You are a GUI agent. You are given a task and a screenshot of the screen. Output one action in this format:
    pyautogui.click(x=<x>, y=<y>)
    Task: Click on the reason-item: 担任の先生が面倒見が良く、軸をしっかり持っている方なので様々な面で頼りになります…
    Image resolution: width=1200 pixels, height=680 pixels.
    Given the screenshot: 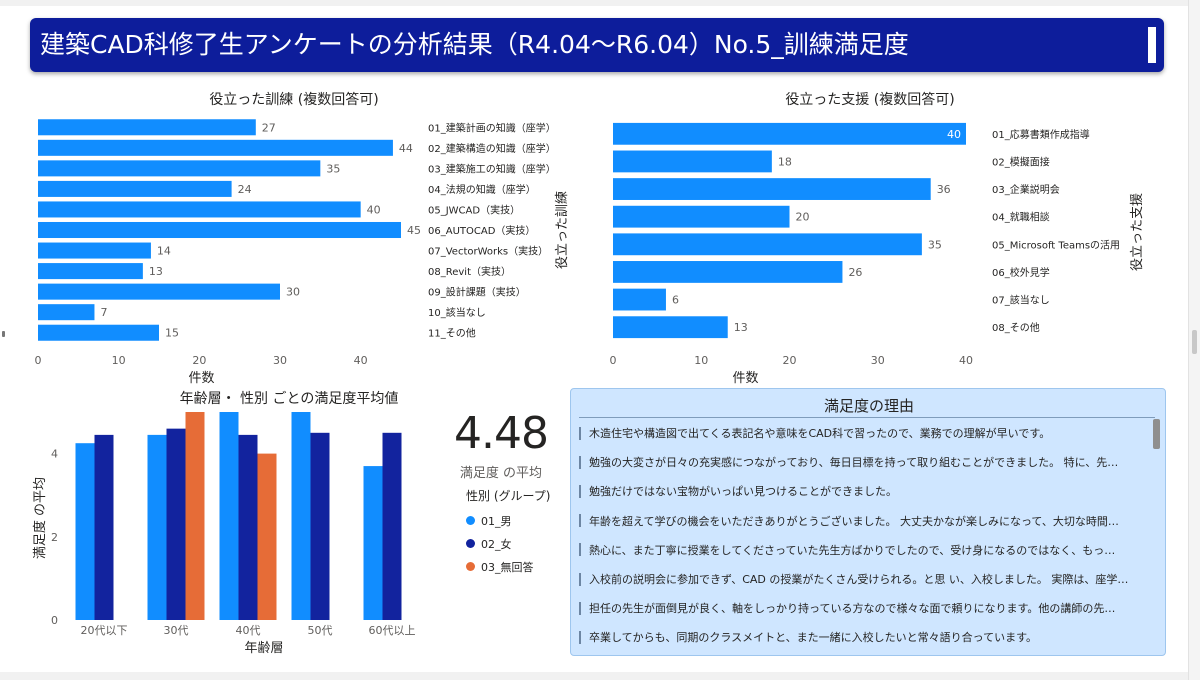 What is the action you would take?
    pyautogui.click(x=865, y=608)
    